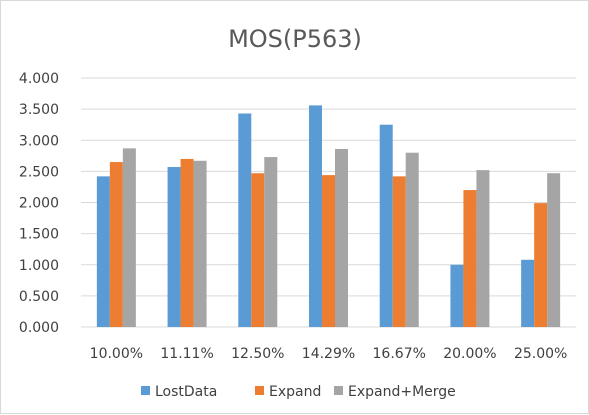 Image resolution: width=589 pixels, height=415 pixels. I want to click on legend-label: LostData, so click(186, 392).